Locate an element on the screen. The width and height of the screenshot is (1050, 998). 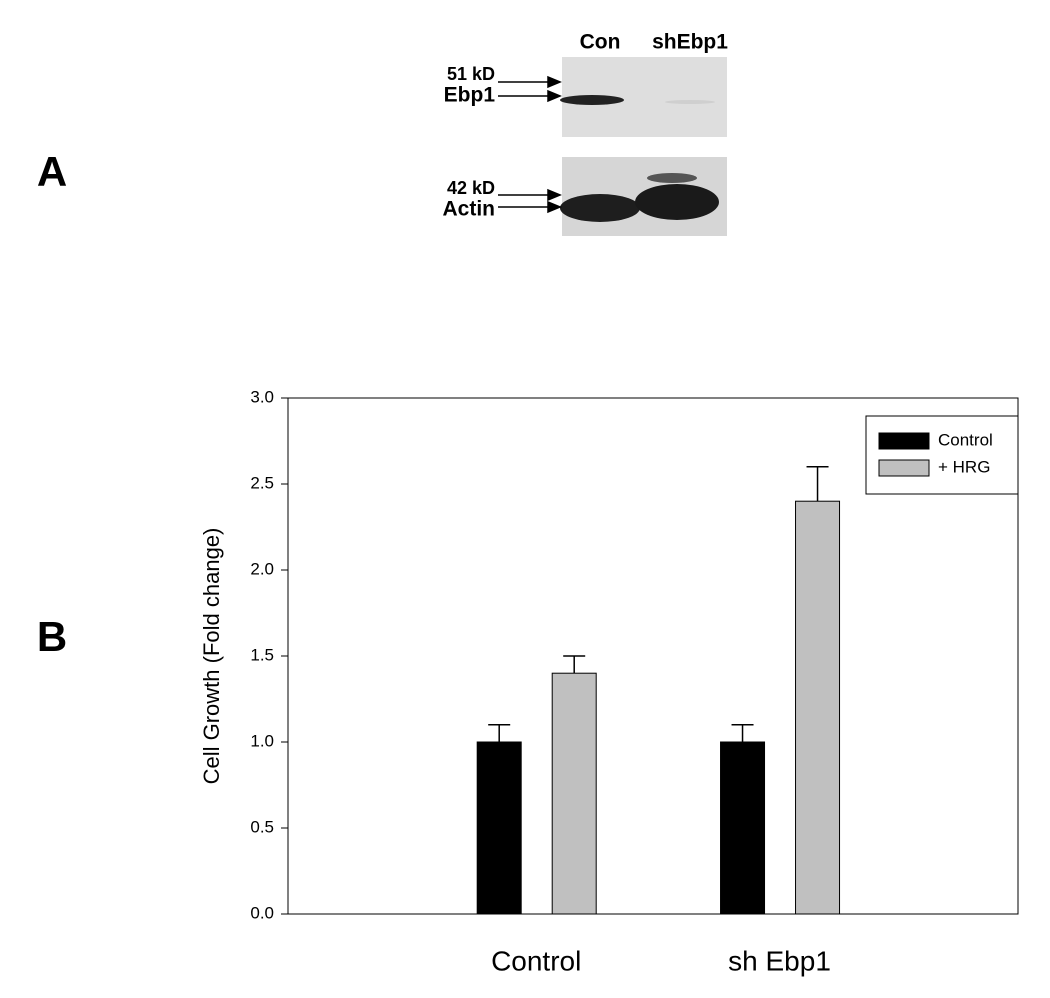
y-axis-label: Cell Growth (Fold change) is located at coordinates (211, 656).